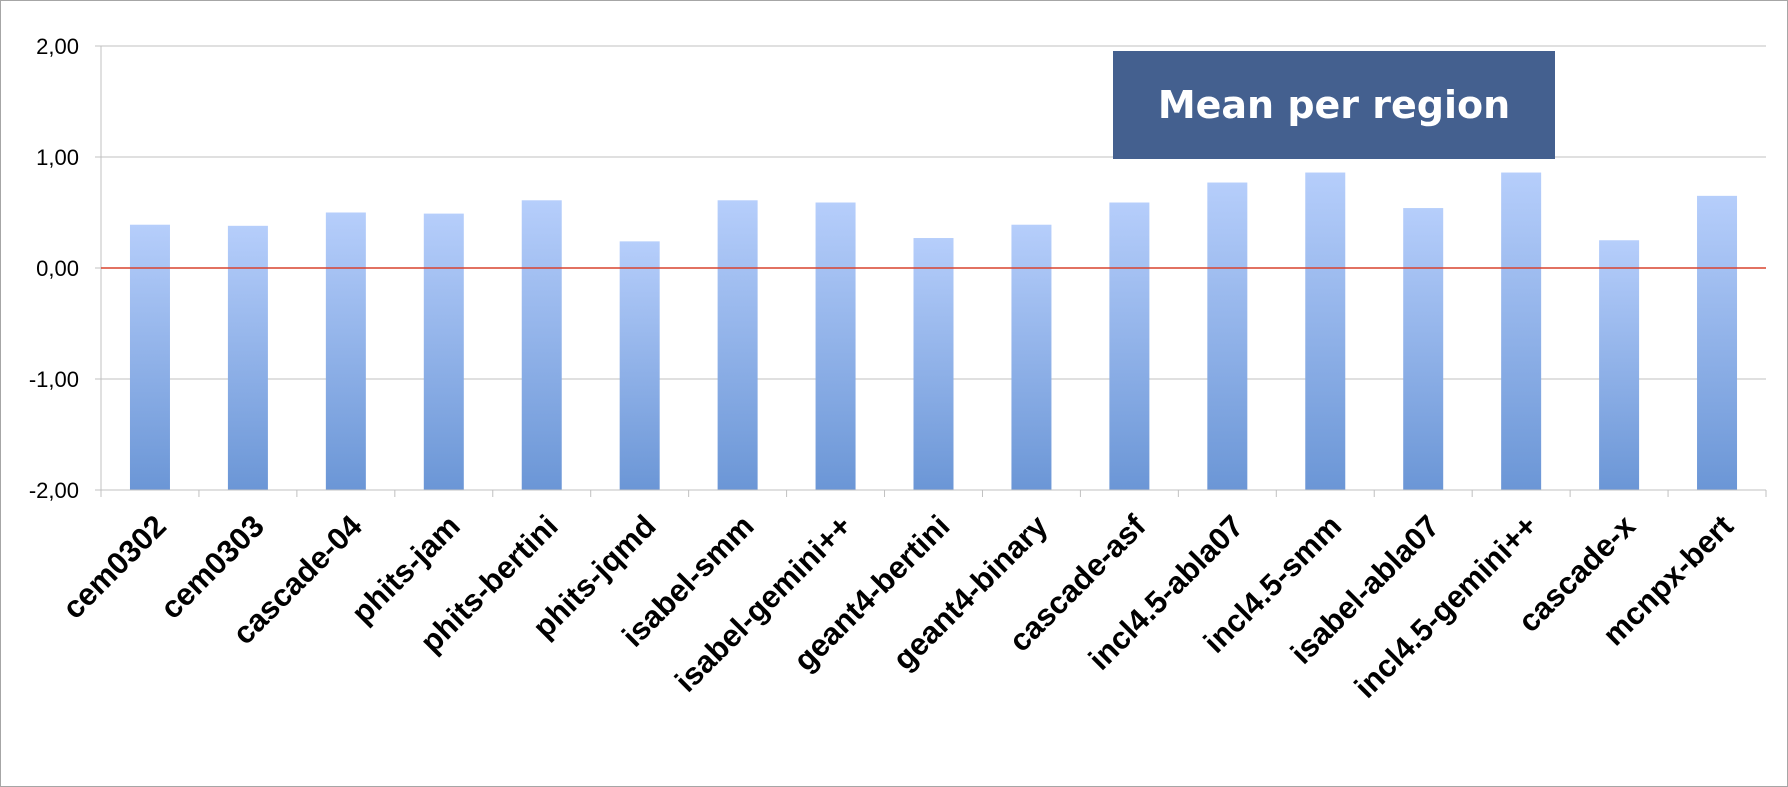 This screenshot has width=1788, height=787. Describe the element at coordinates (57, 46) in the screenshot. I see `y-tick-label: 2,00` at that location.